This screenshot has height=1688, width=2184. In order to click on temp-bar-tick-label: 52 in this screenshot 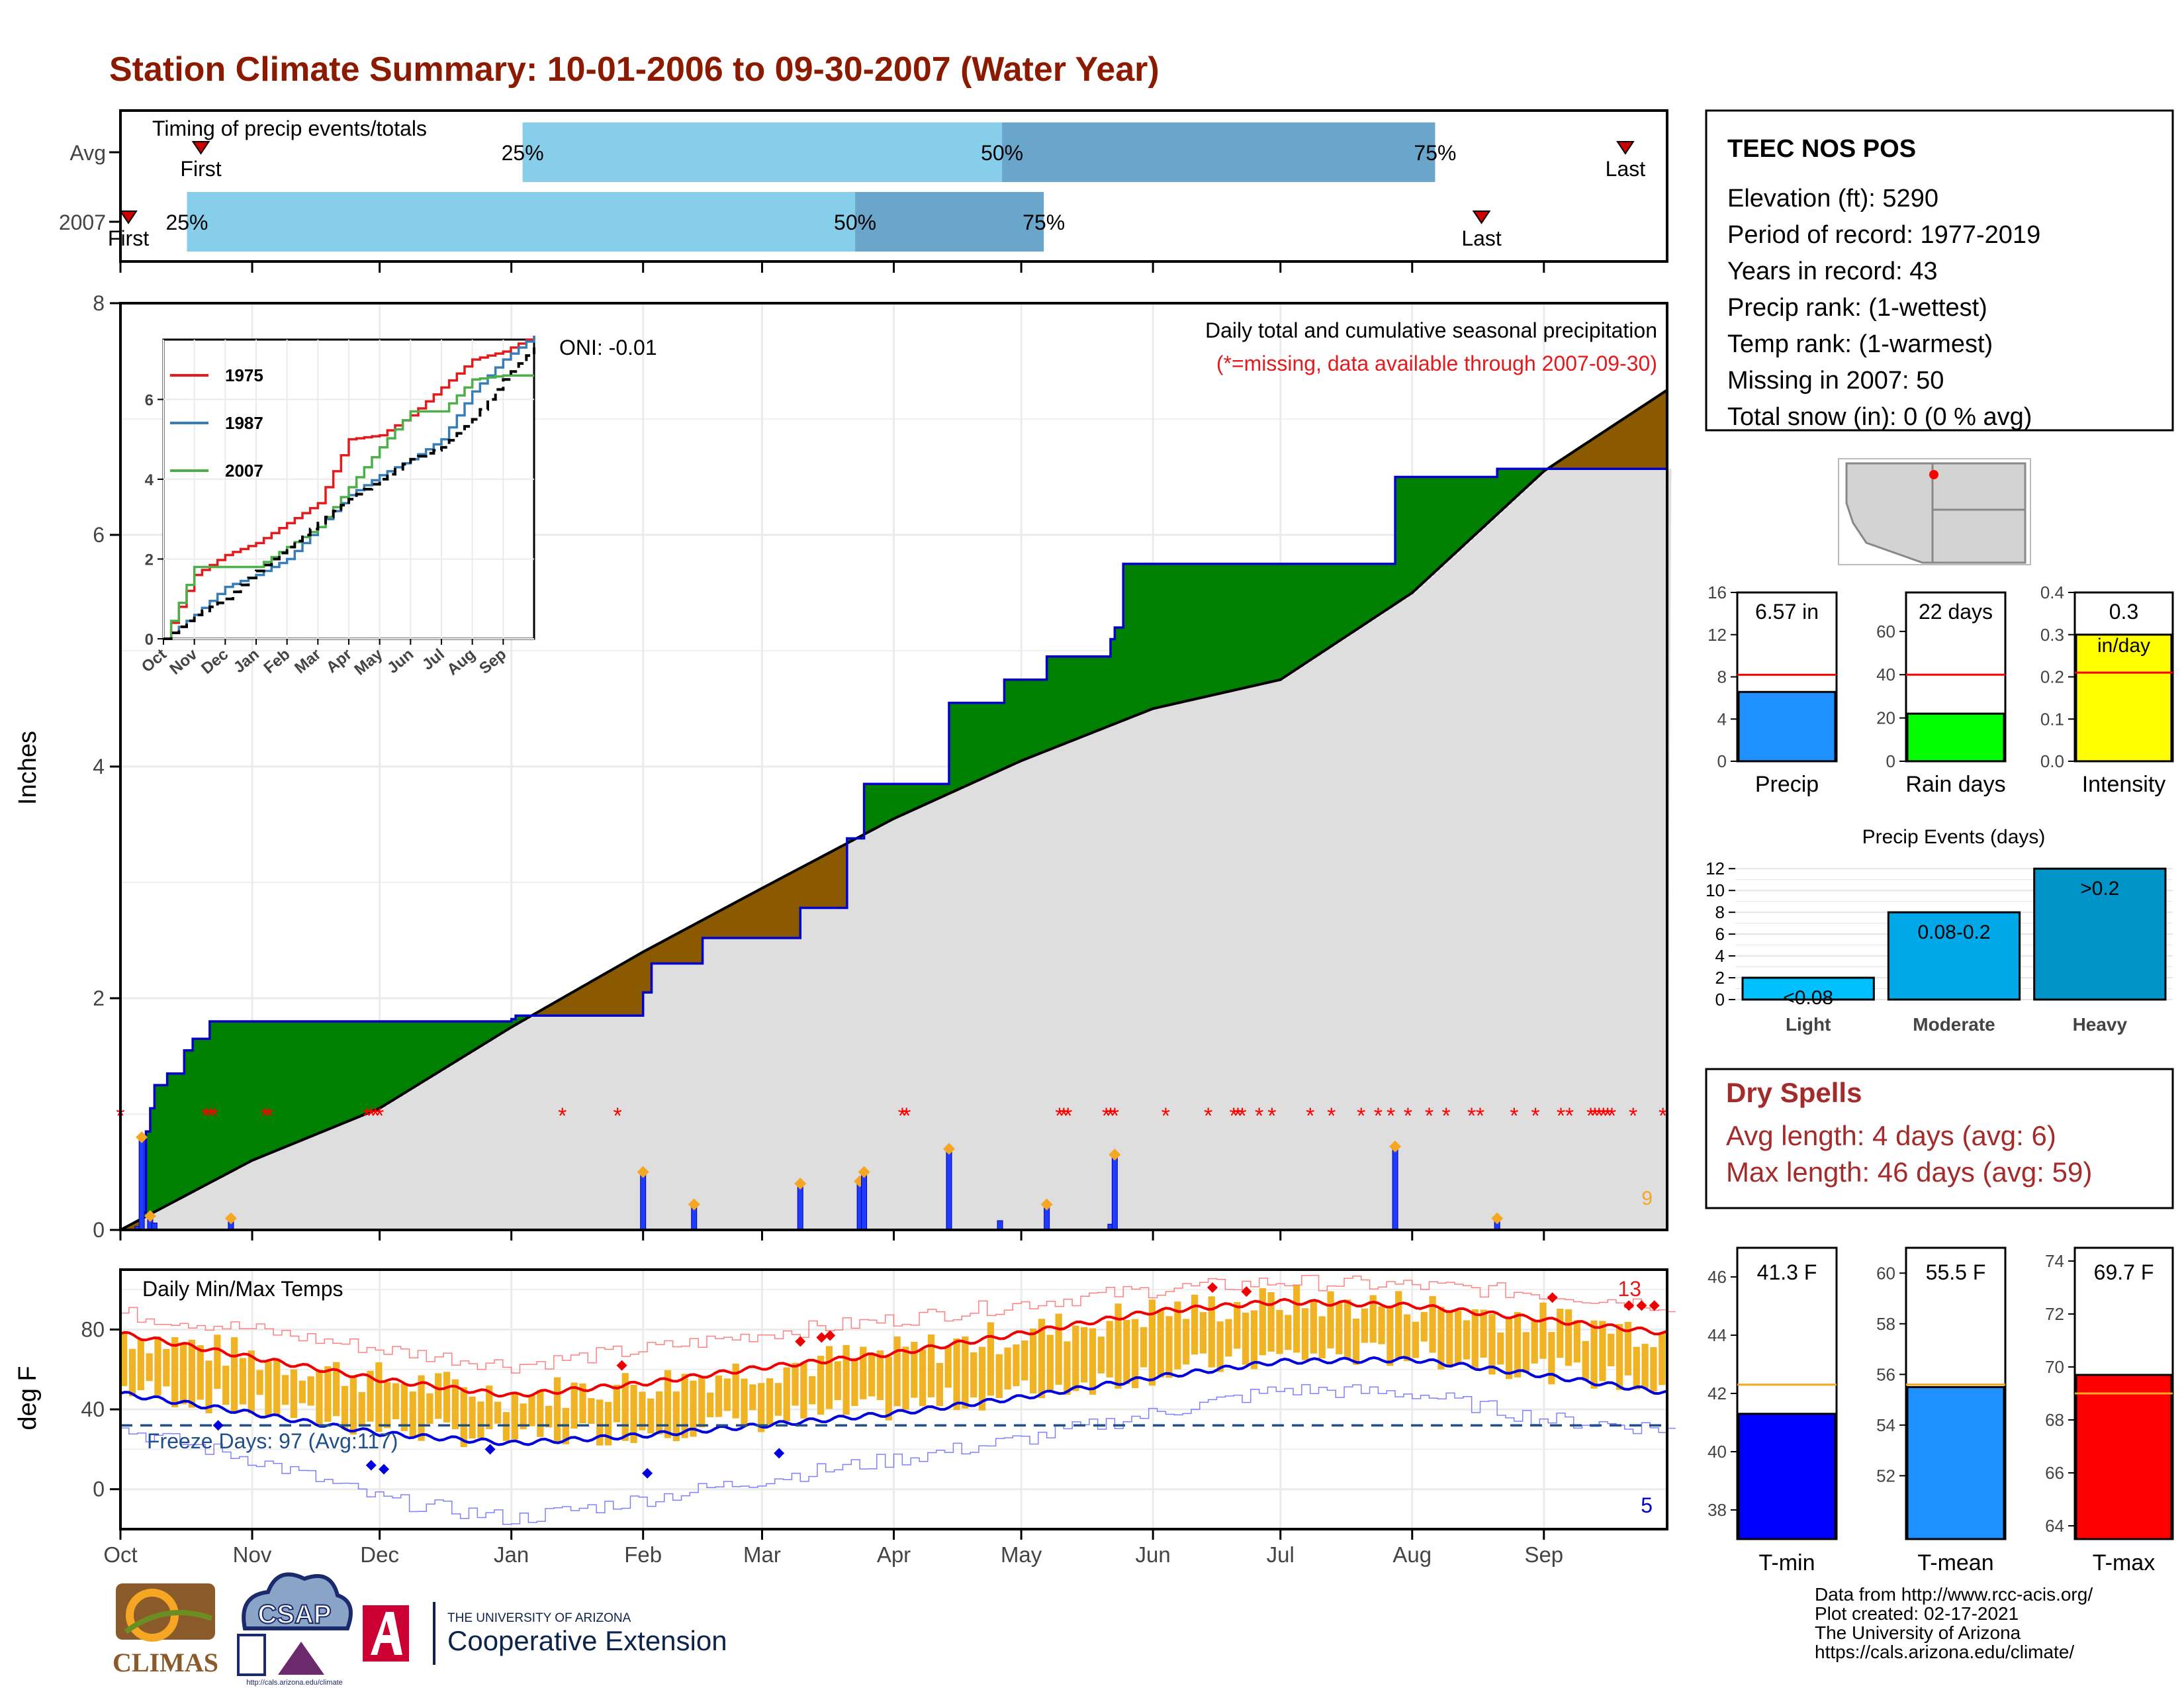, I will do `click(1885, 1475)`.